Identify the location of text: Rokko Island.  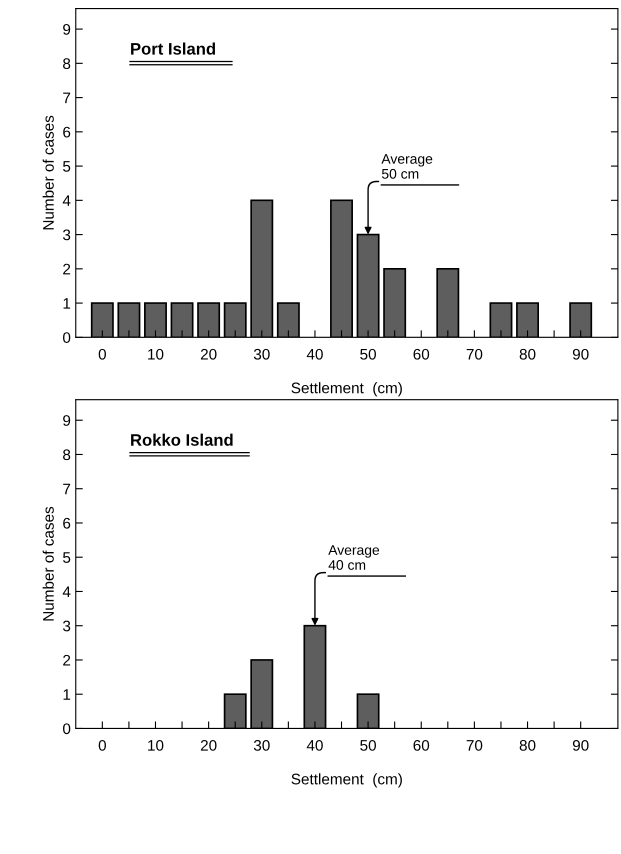
(182, 440).